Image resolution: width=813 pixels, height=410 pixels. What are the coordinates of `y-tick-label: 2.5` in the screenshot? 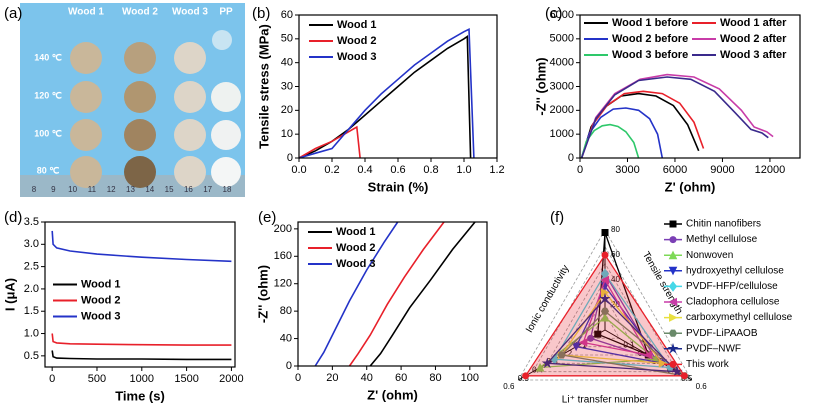 It's located at (31, 267).